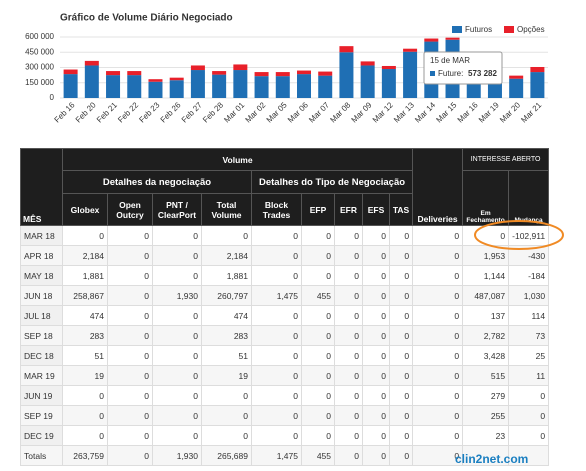 The image size is (586, 471). I want to click on x-tick-label: Mar 12, so click(383, 112).